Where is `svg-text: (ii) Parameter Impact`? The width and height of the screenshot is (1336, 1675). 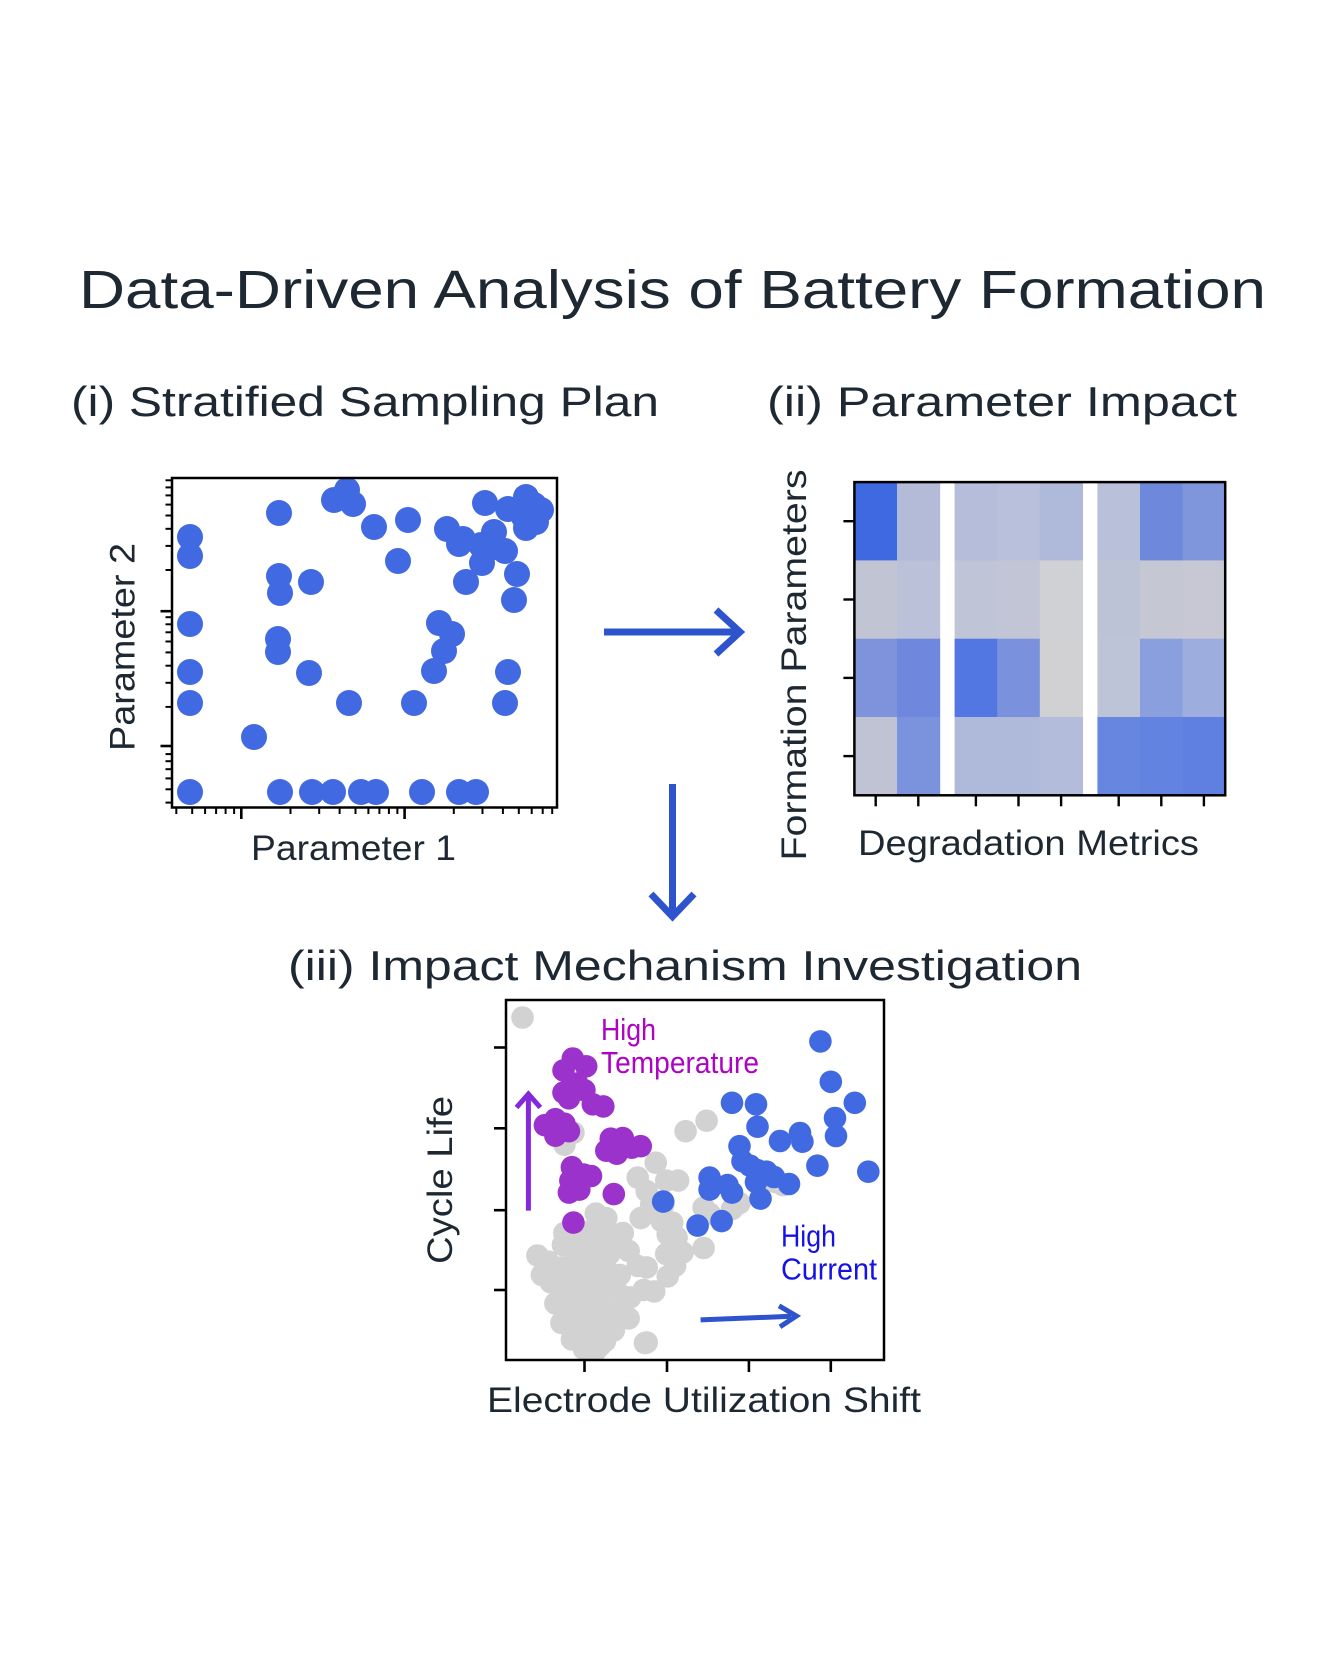 svg-text: (ii) Parameter Impact is located at coordinates (1002, 401).